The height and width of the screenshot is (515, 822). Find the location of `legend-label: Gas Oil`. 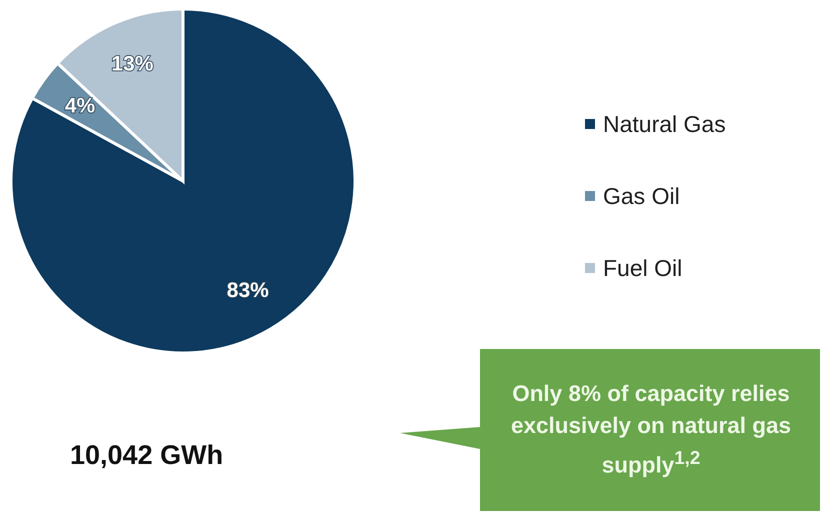

legend-label: Gas Oil is located at coordinates (641, 196).